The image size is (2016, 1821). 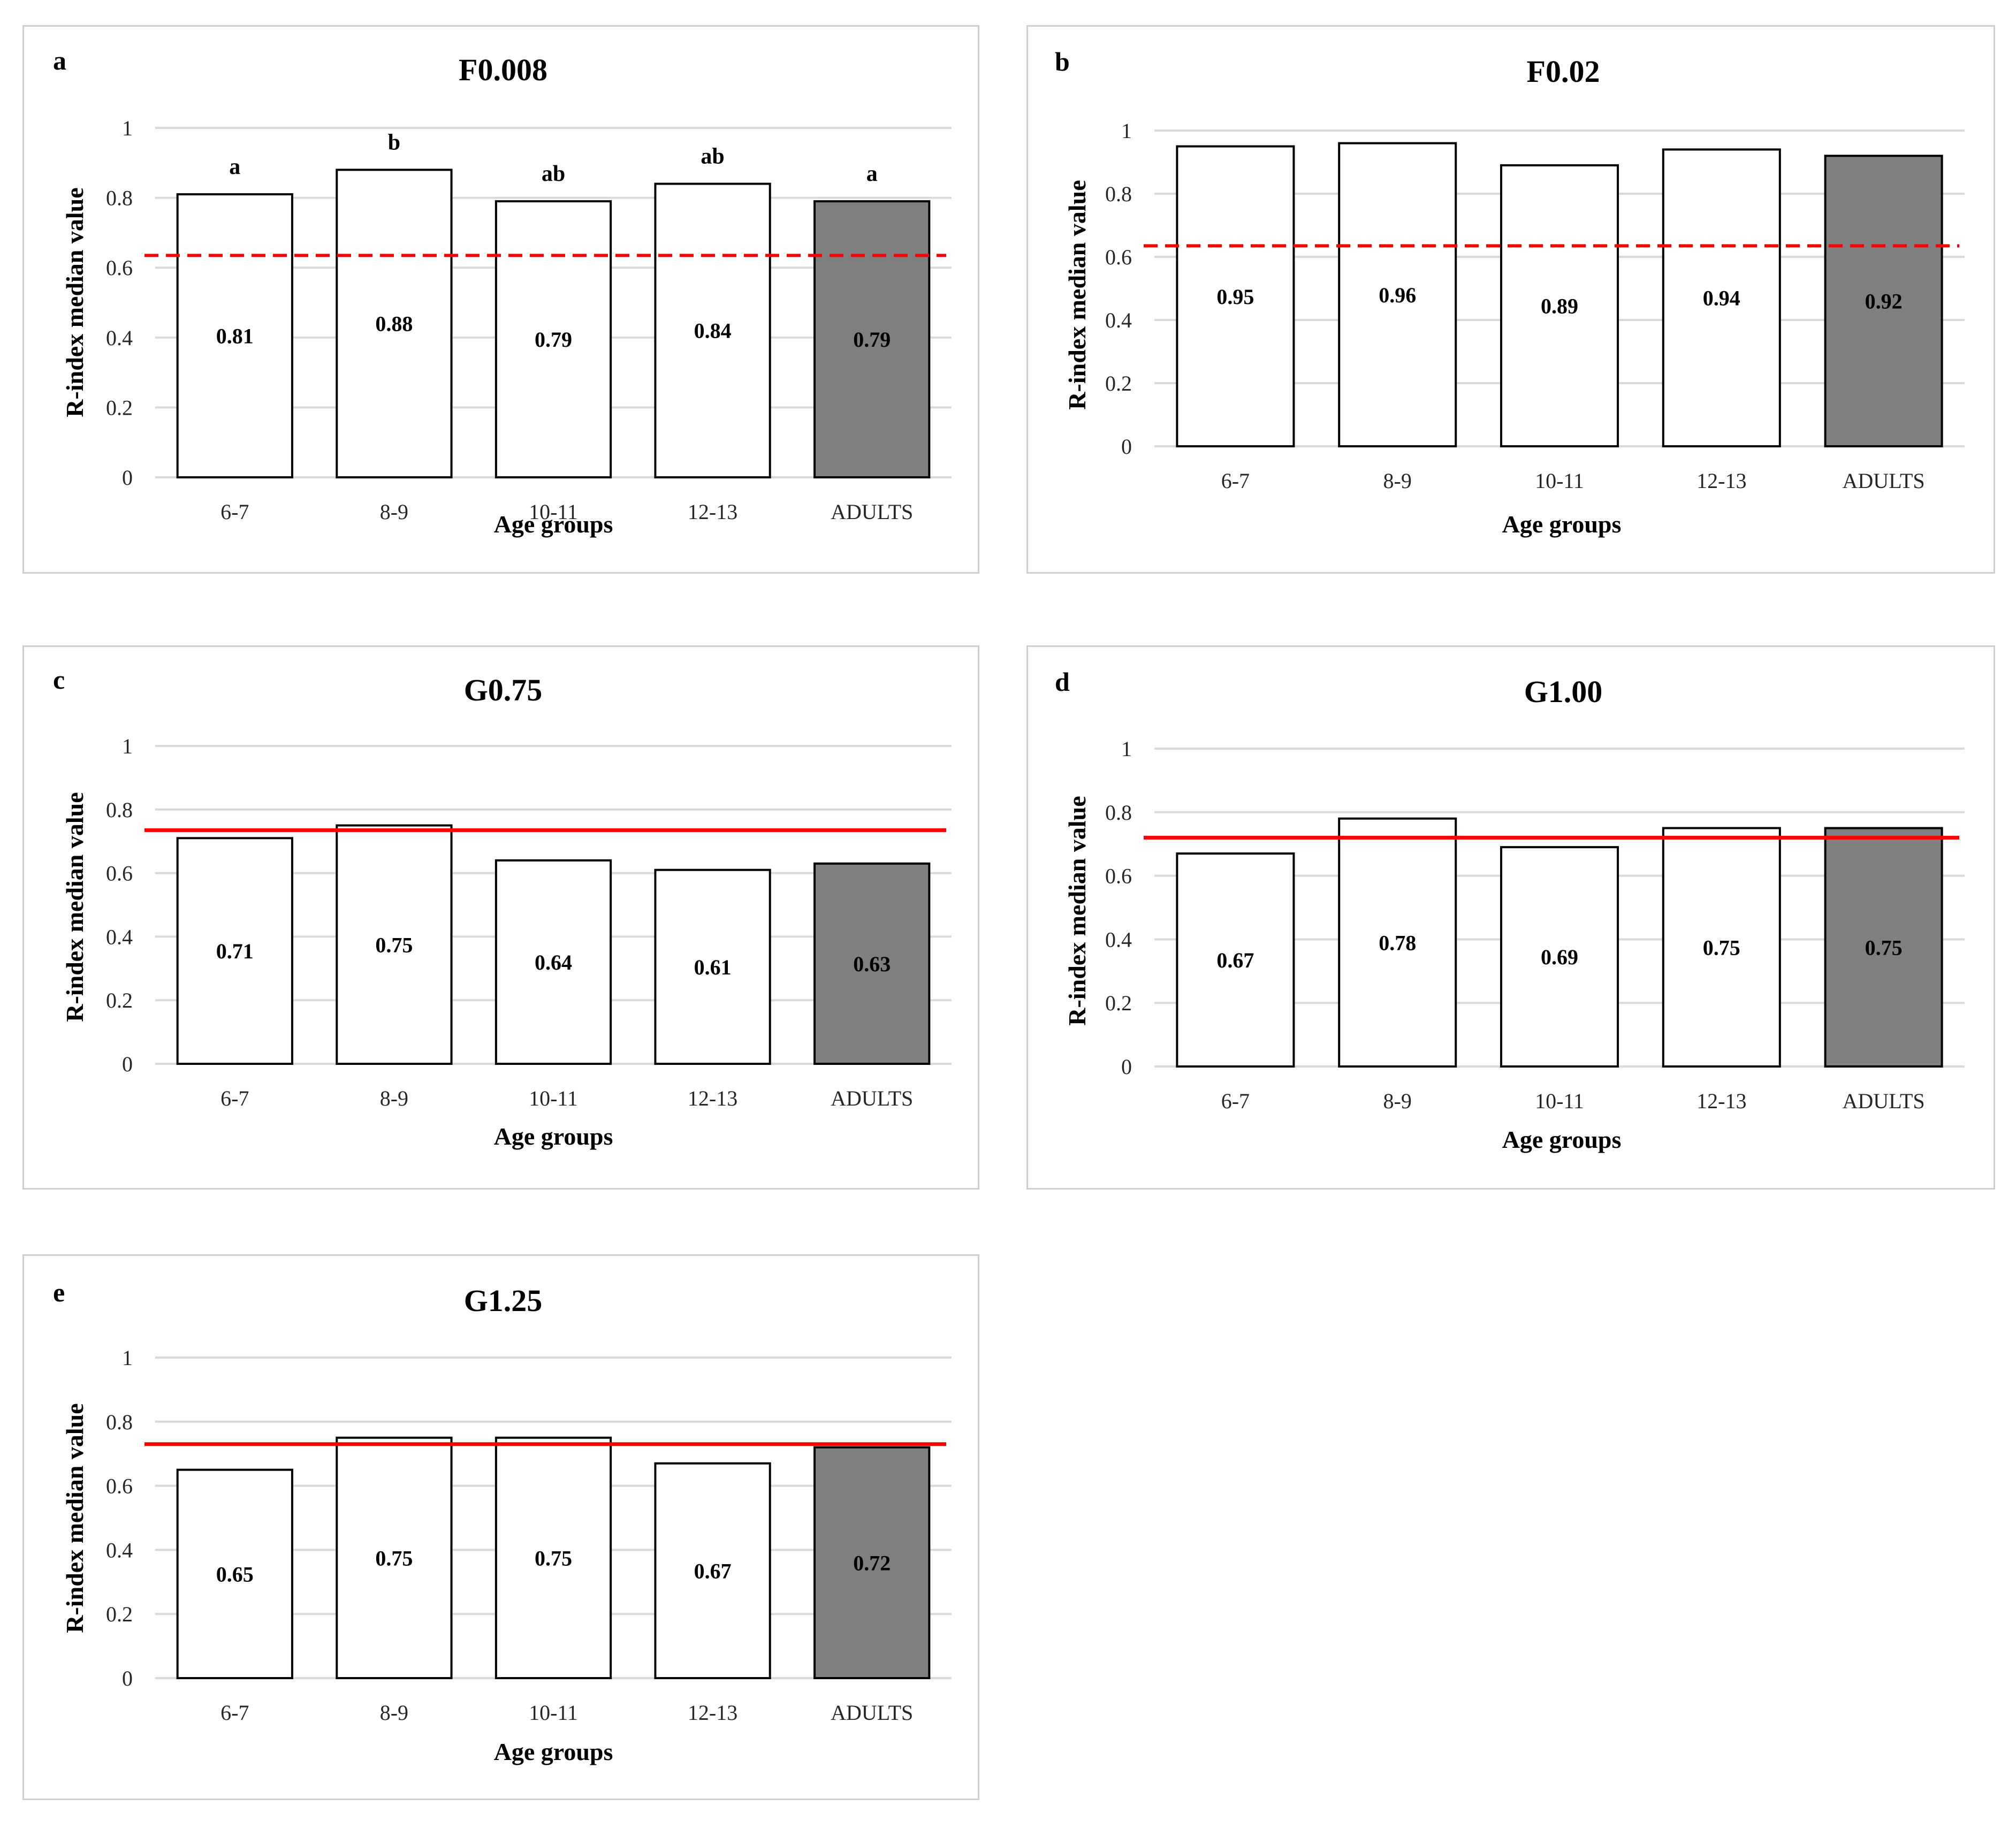 I want to click on value-label-a-2: 0.79, so click(x=553, y=339).